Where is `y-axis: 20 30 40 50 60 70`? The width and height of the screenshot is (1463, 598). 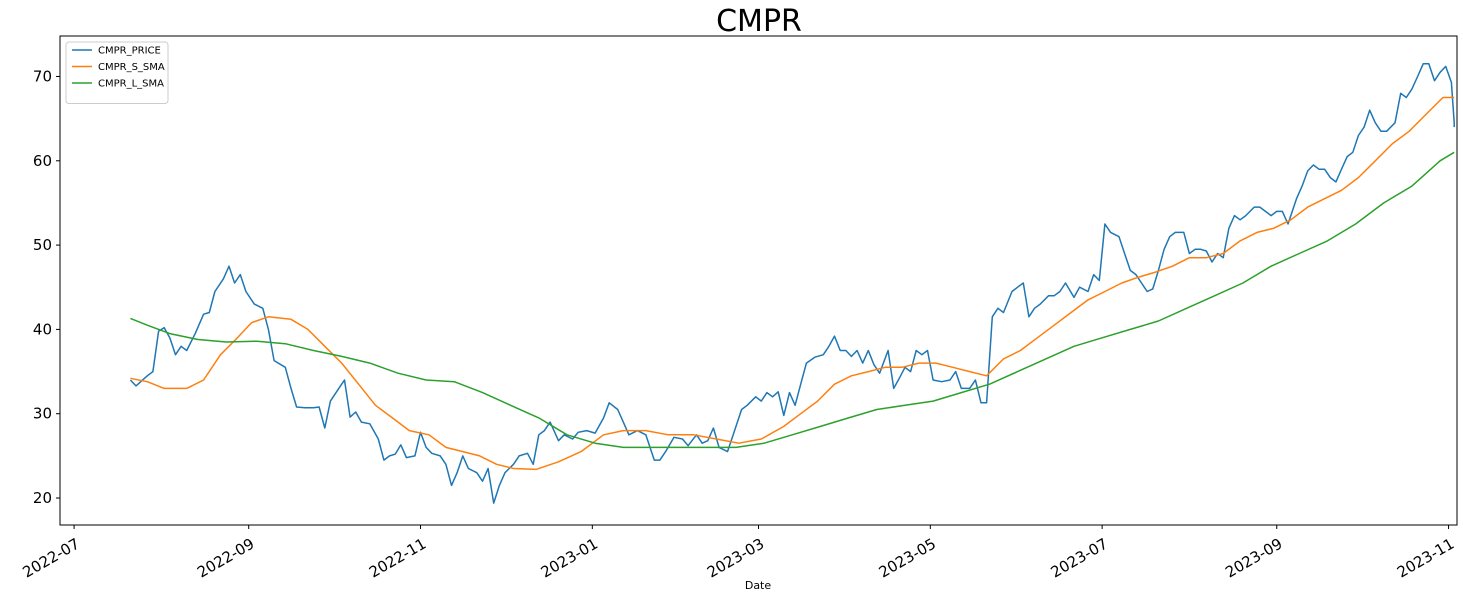 y-axis: 20 30 40 50 60 70 is located at coordinates (46, 287).